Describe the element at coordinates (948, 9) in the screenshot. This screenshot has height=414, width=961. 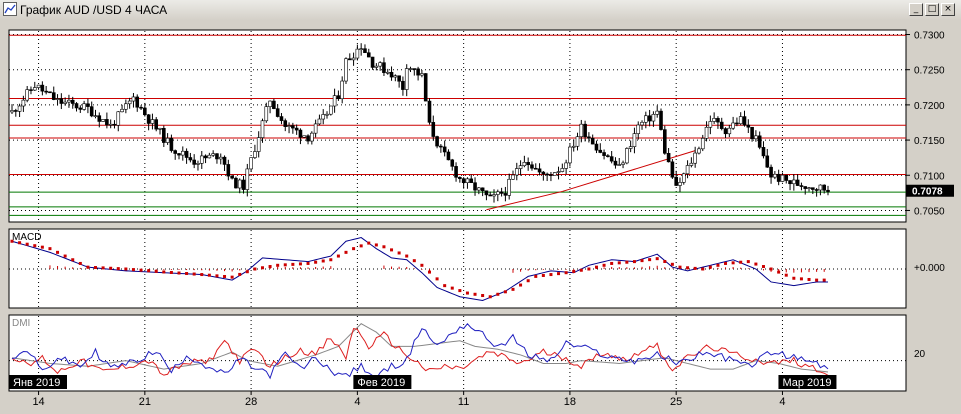
I see `close-icon: ×` at that location.